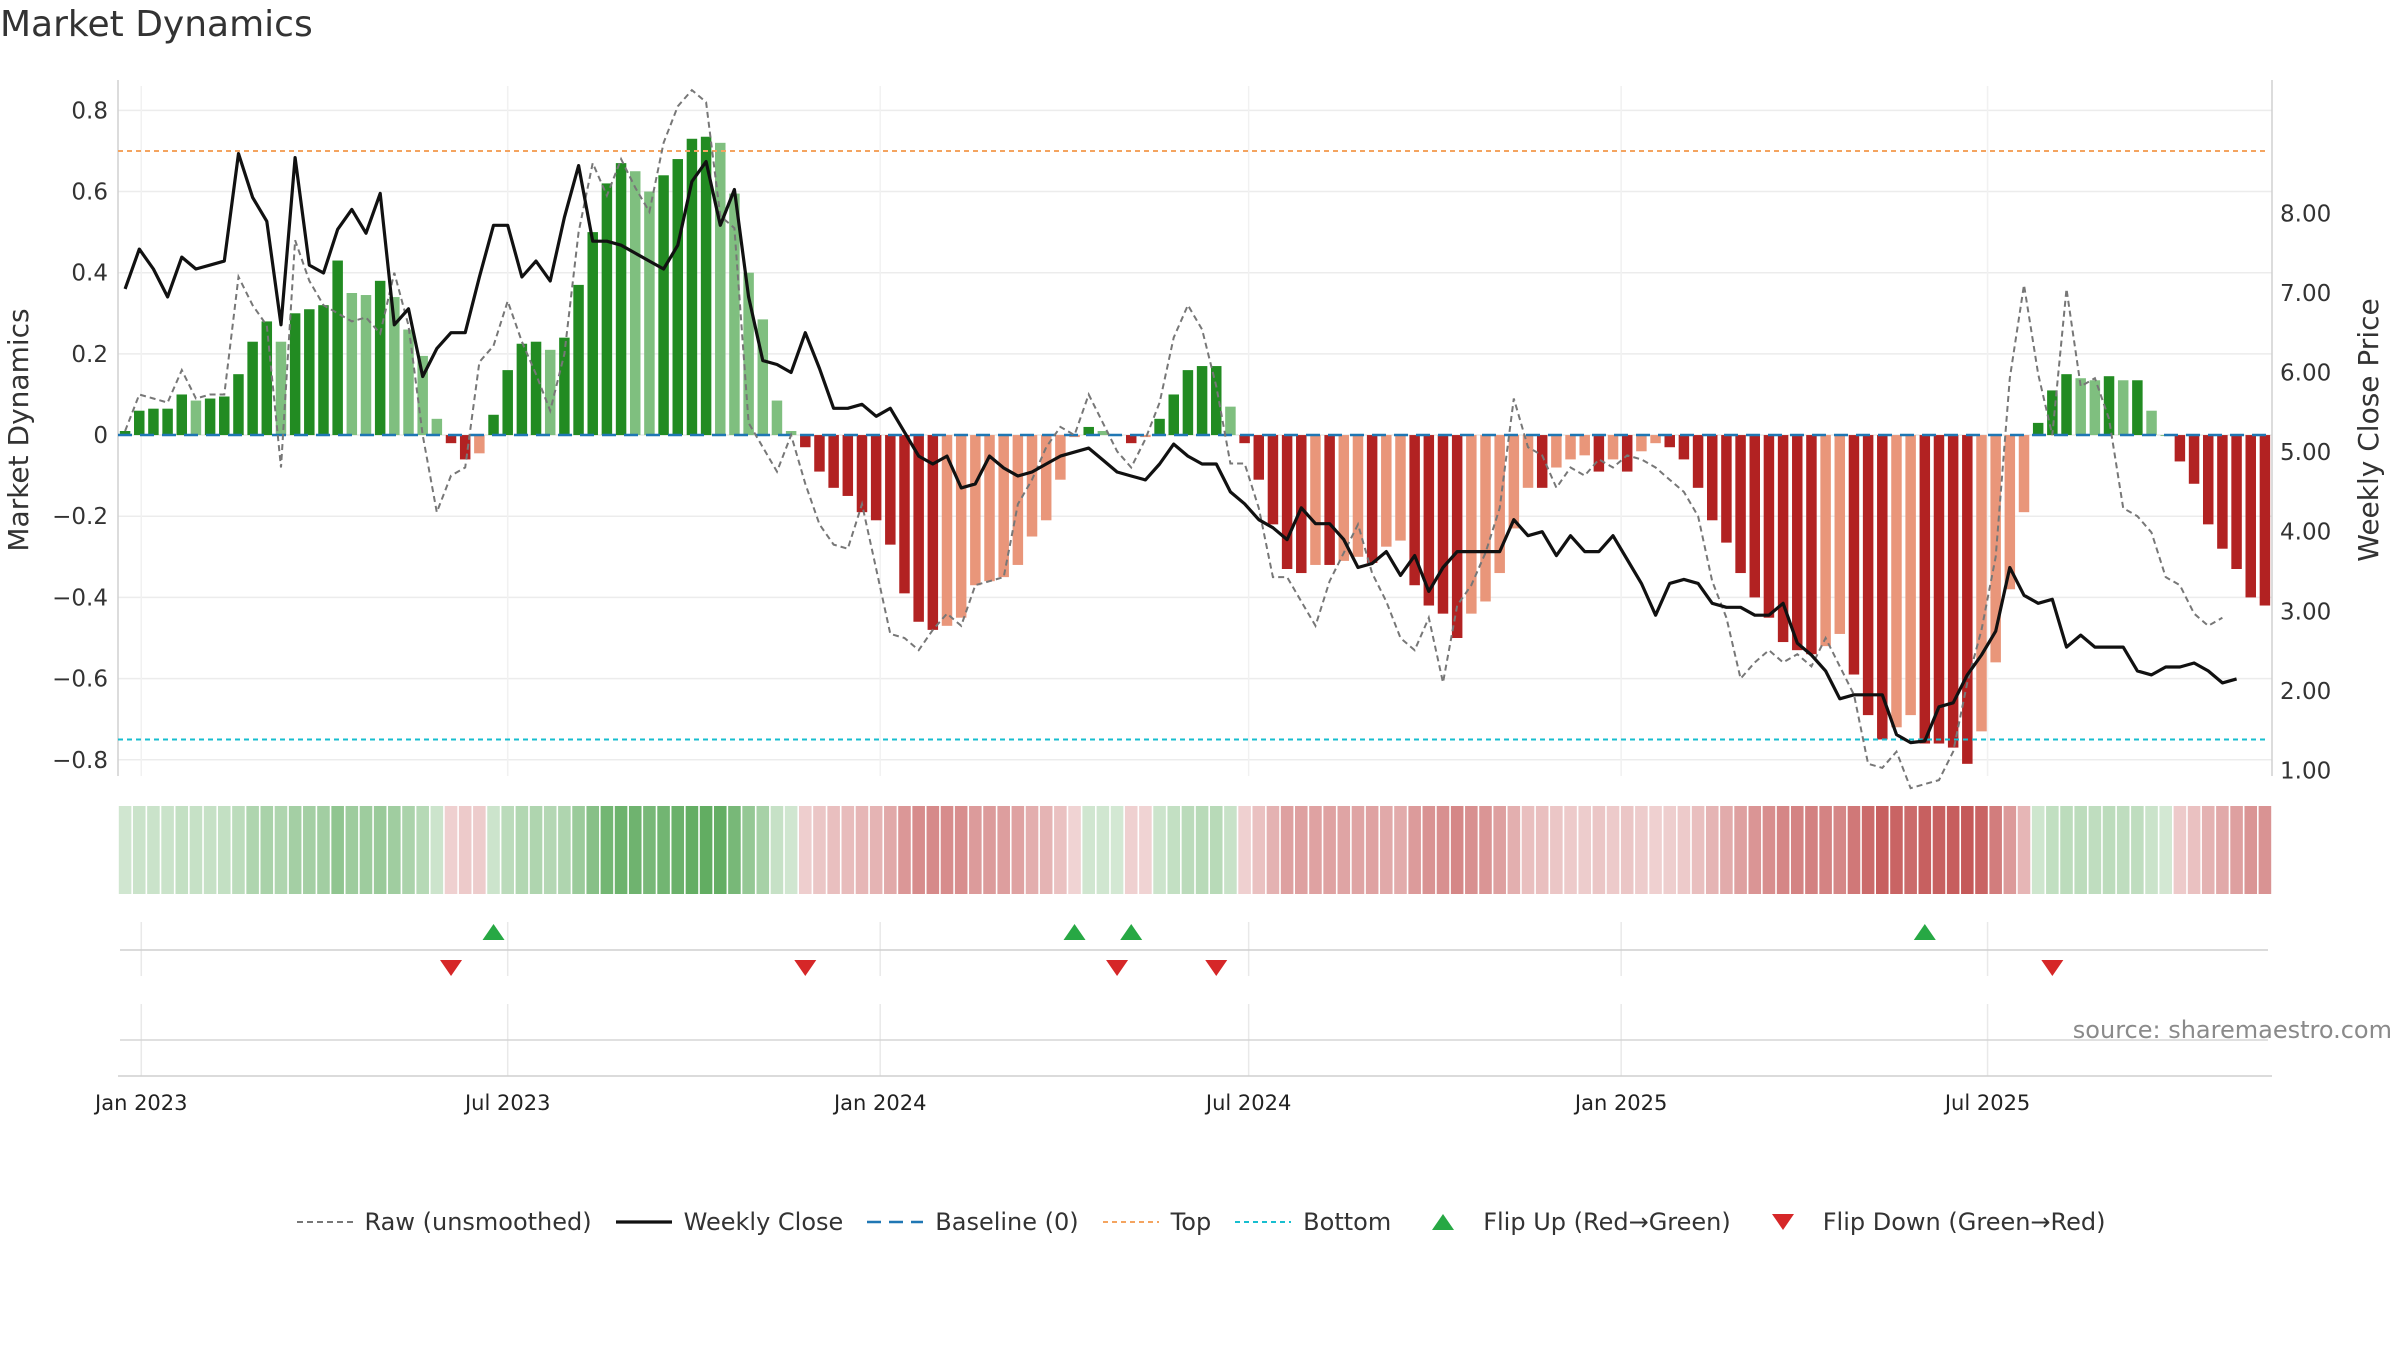 This screenshot has width=2400, height=1350. I want to click on y2-tick-label: 6.00, so click(2305, 374).